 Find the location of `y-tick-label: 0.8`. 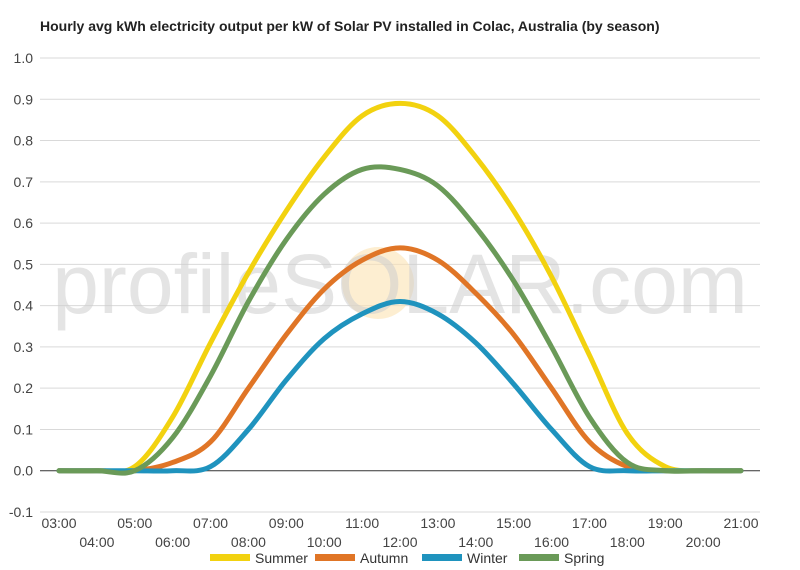

y-tick-label: 0.8 is located at coordinates (24, 141).